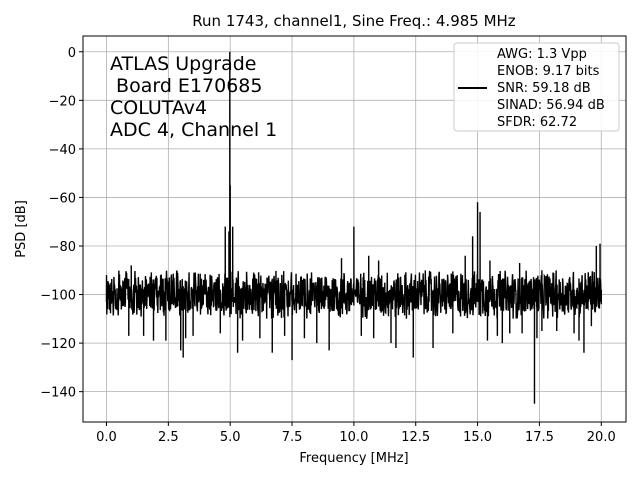 This screenshot has height=480, width=640. I want to click on y-tick-label: 0, so click(72, 53).